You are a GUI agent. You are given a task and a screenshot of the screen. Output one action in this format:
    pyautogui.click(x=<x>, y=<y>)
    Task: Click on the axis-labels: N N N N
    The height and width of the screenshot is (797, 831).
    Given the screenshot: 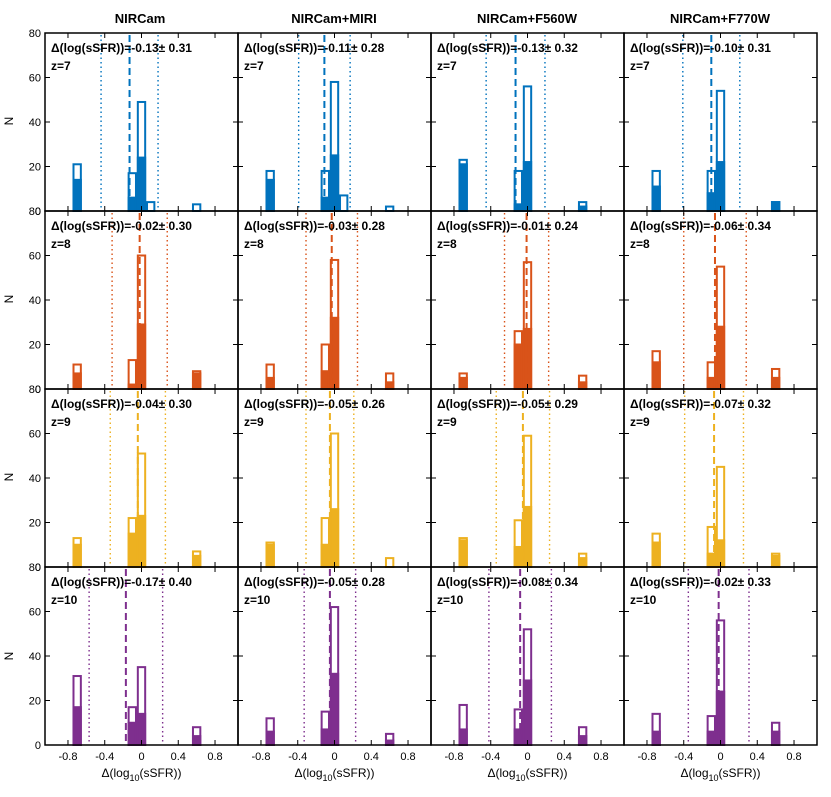 What is the action you would take?
    pyautogui.click(x=9, y=389)
    